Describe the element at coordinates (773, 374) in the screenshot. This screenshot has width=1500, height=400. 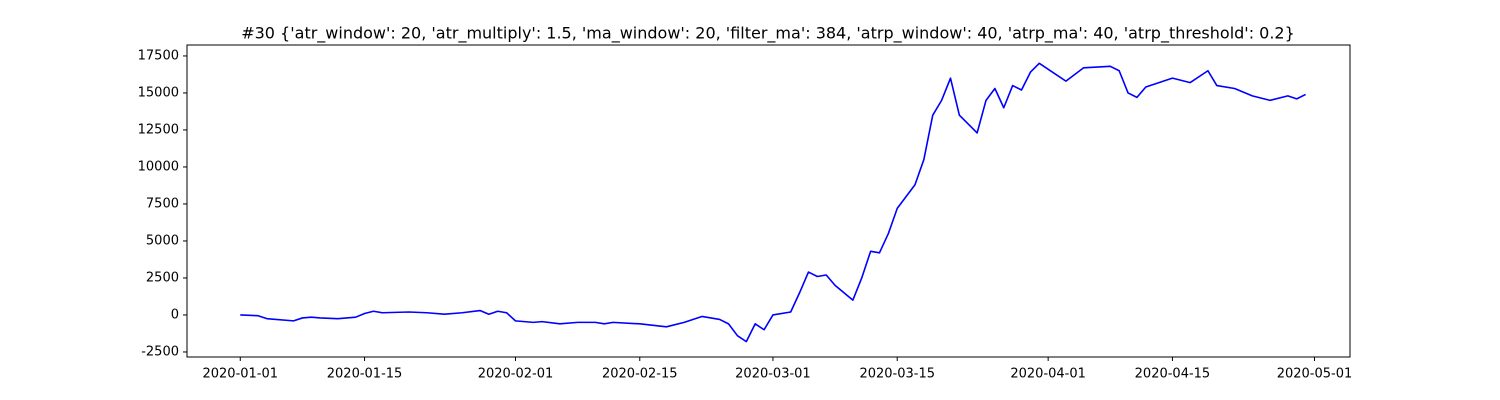
I see `x-tick-label: 2020-03-01` at that location.